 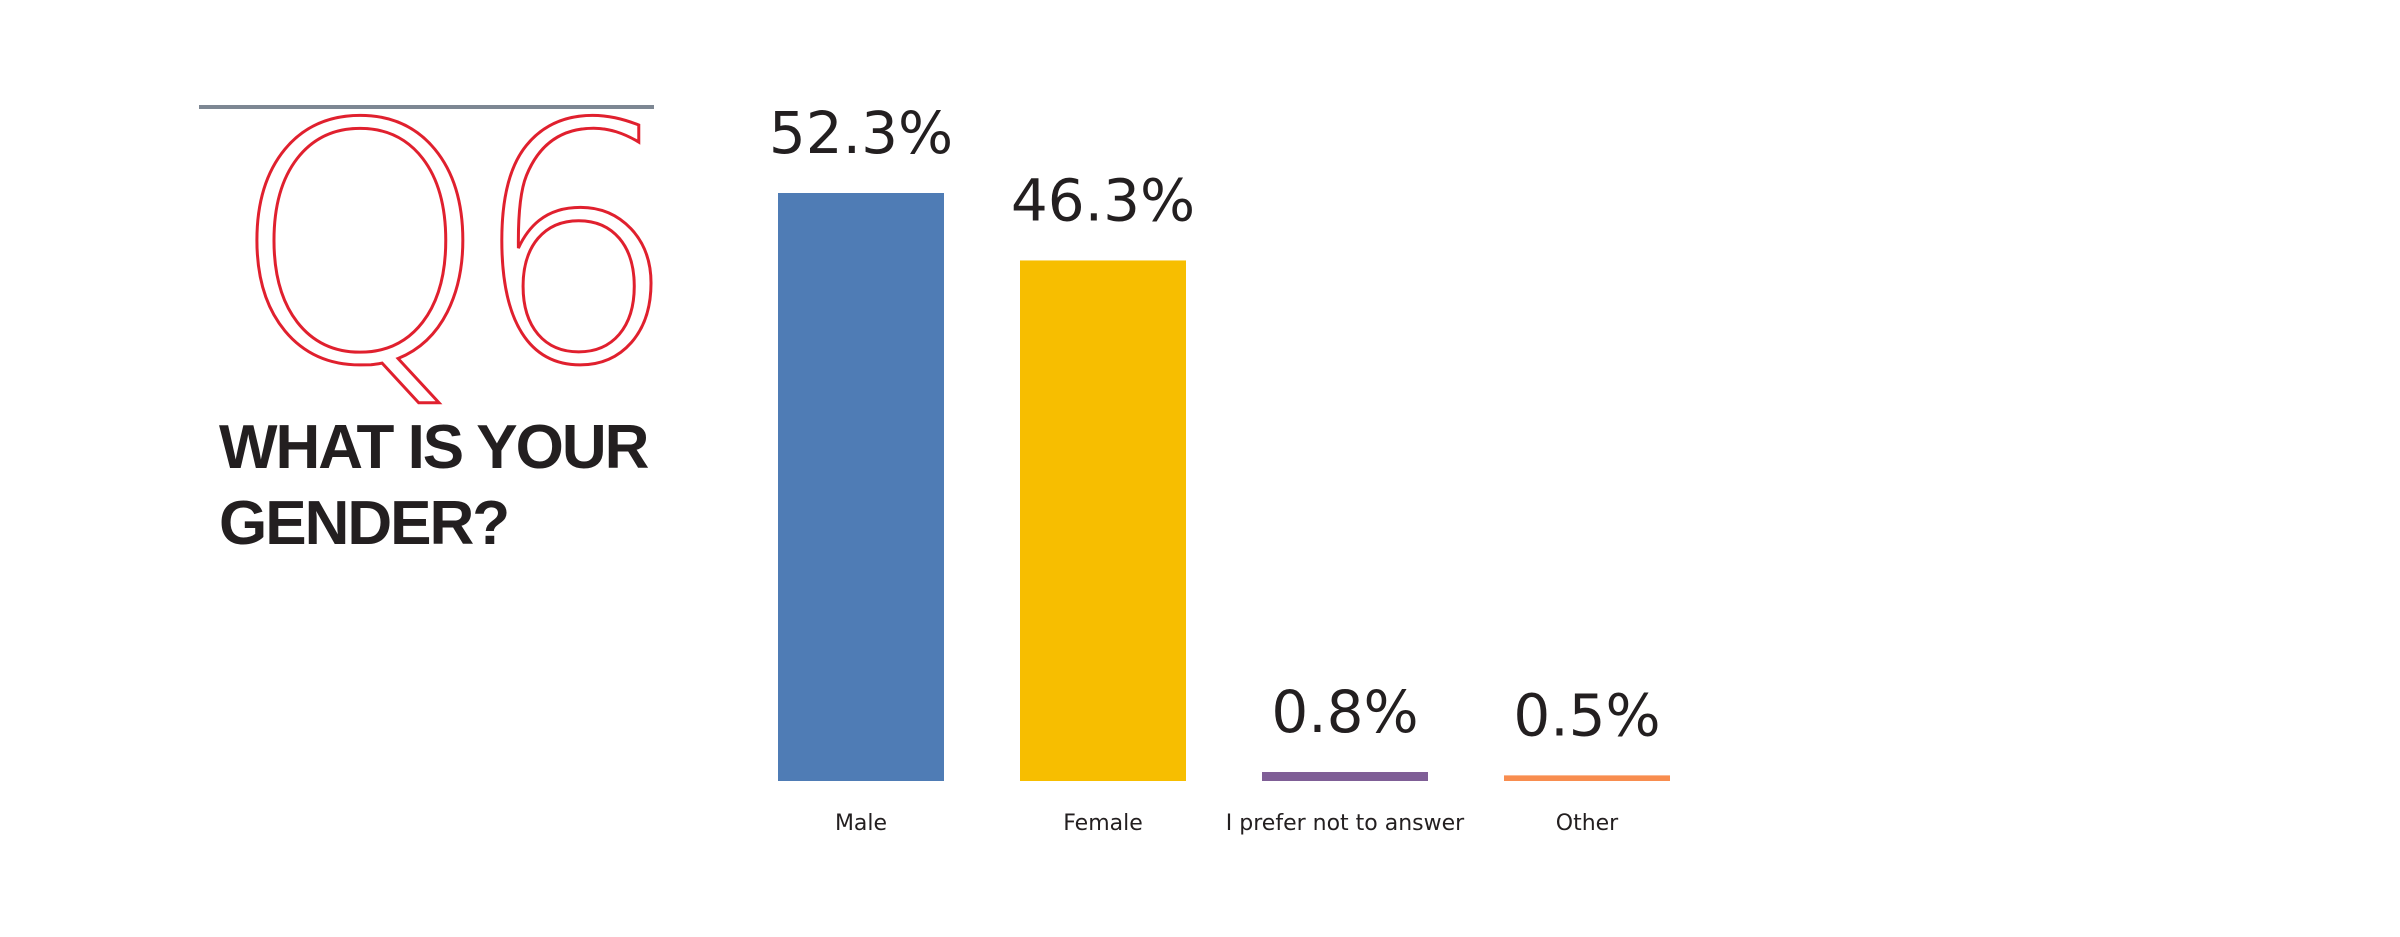 What do you see at coordinates (434, 485) in the screenshot?
I see `chart-title: WHAT IS YOUR GENDER?` at bounding box center [434, 485].